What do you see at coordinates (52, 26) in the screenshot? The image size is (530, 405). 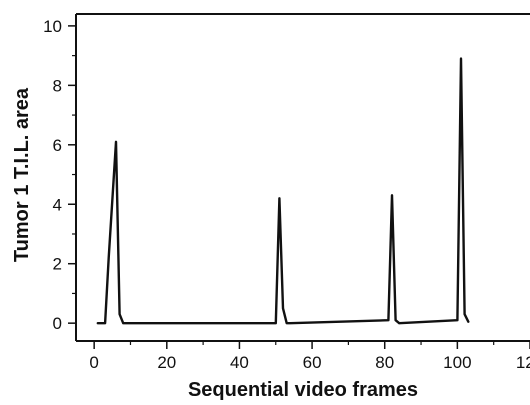 I see `y-tick-label: 10` at bounding box center [52, 26].